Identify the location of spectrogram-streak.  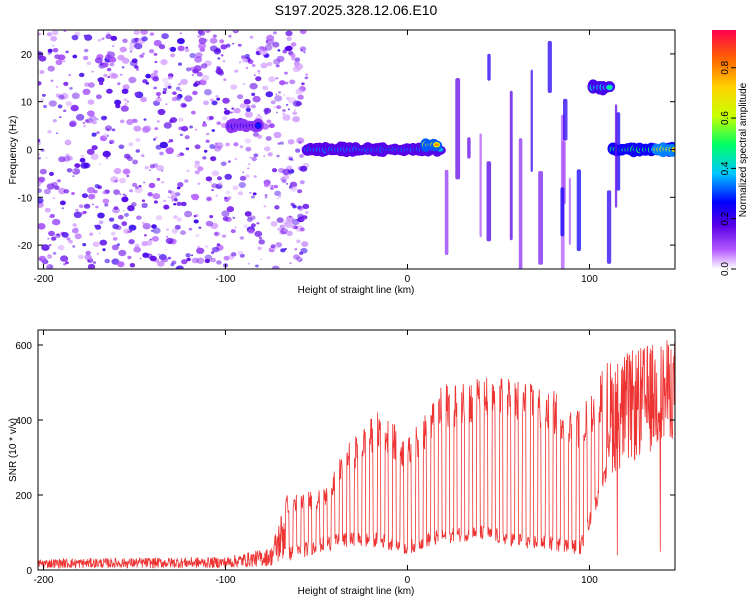
(569, 211).